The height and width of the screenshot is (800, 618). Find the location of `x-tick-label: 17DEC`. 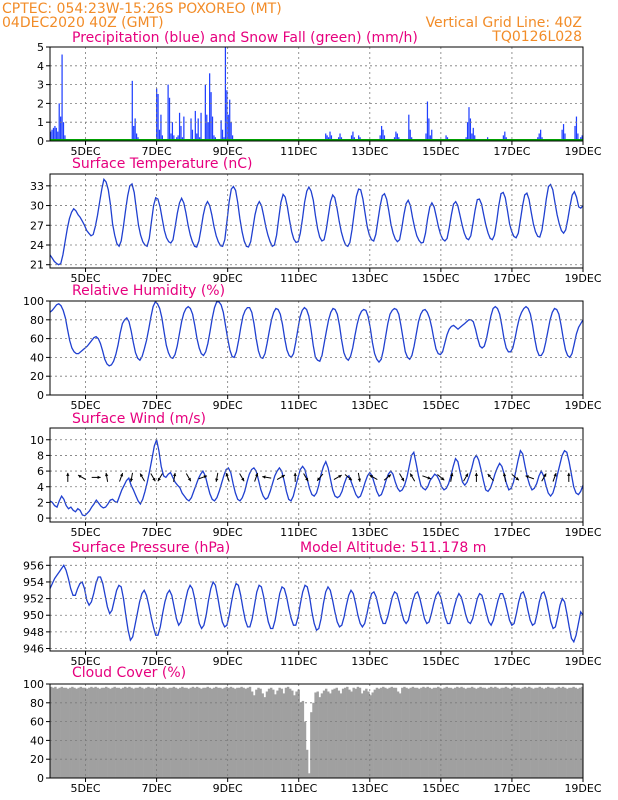

x-tick-label: 17DEC is located at coordinates (511, 661).